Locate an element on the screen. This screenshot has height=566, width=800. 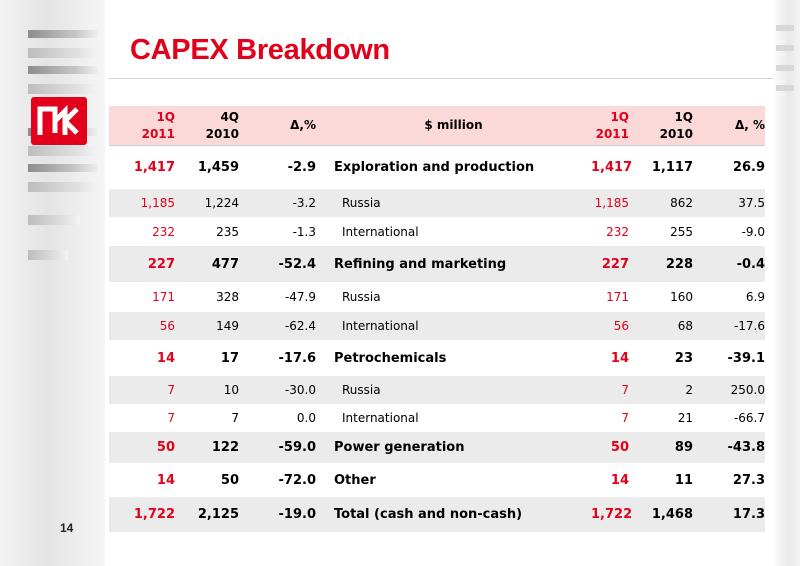
table-row-other: 14 50 -72.0 Other 14 11 27.3 is located at coordinates (437, 480).